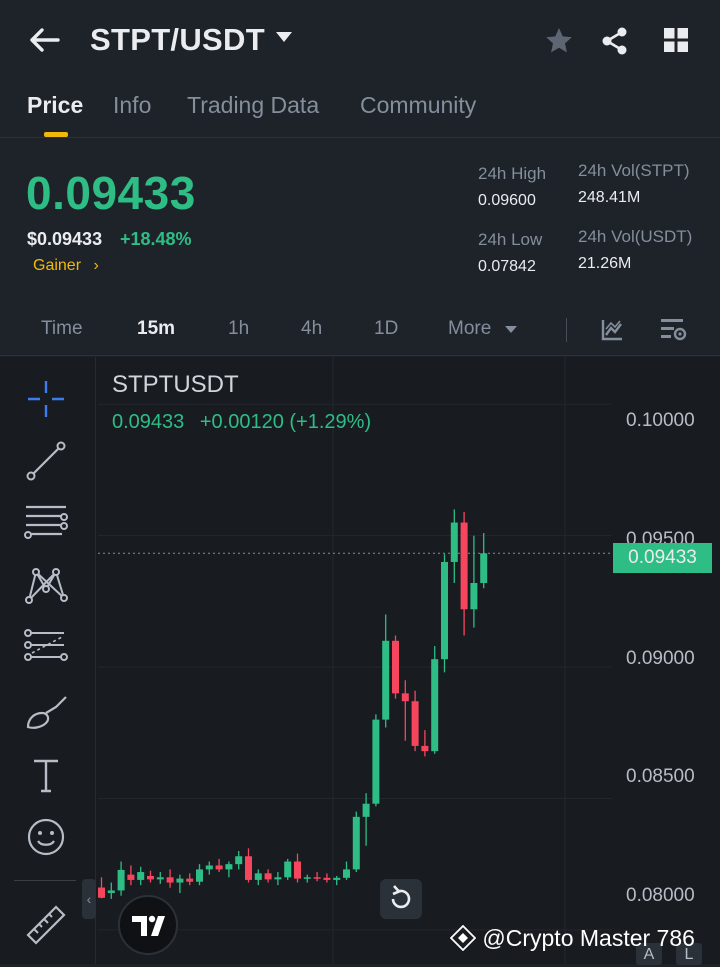 The image size is (720, 967). Describe the element at coordinates (507, 266) in the screenshot. I see `stat-low-value: 0.07842` at that location.